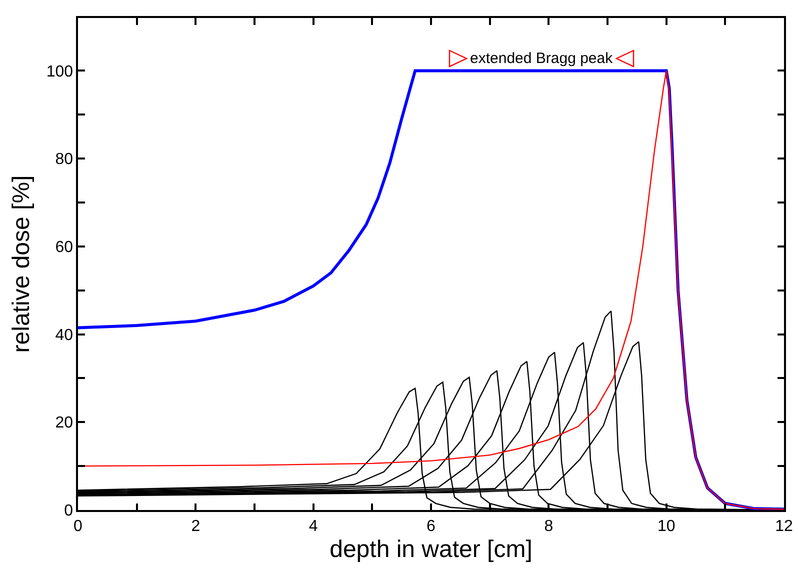  What do you see at coordinates (542, 58) in the screenshot?
I see `annotation: extended Bragg peak` at bounding box center [542, 58].